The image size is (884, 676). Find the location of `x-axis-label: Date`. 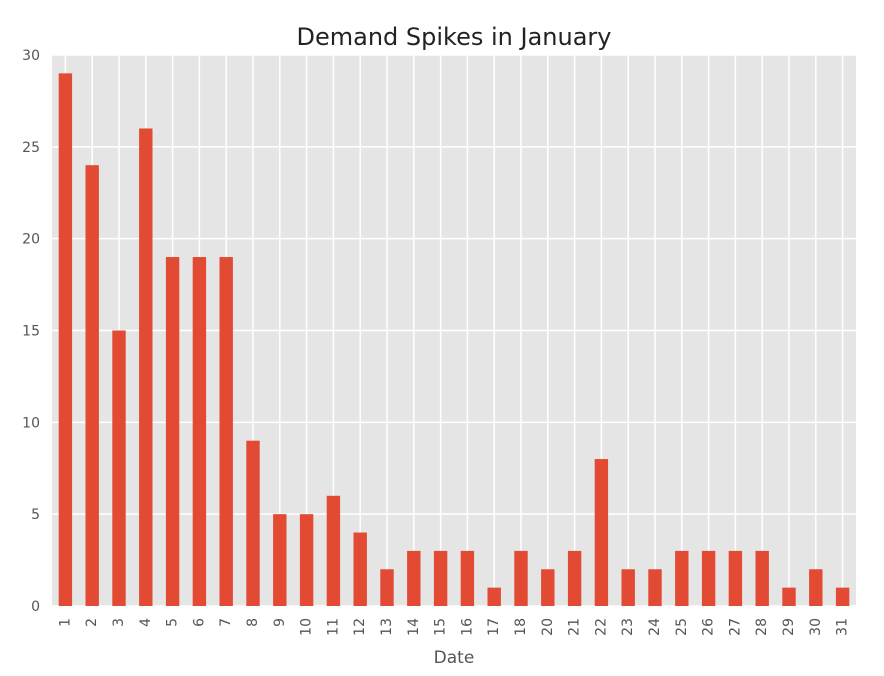

x-axis-label: Date is located at coordinates (454, 658).